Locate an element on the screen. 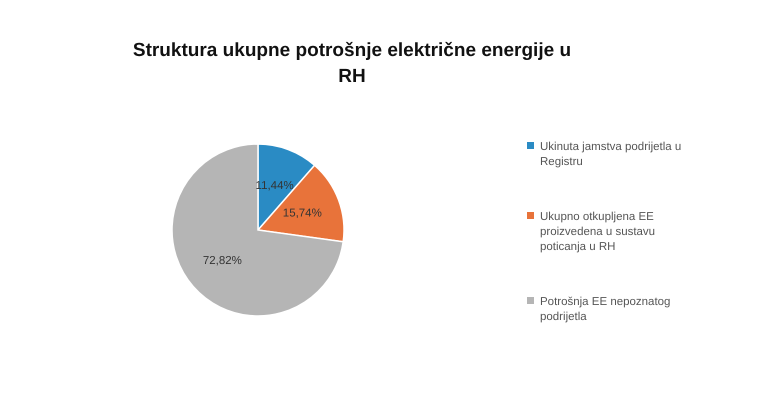 This screenshot has width=783, height=403. chart-title: Struktura ukupne potrošnje električne energije u RH is located at coordinates (352, 63).